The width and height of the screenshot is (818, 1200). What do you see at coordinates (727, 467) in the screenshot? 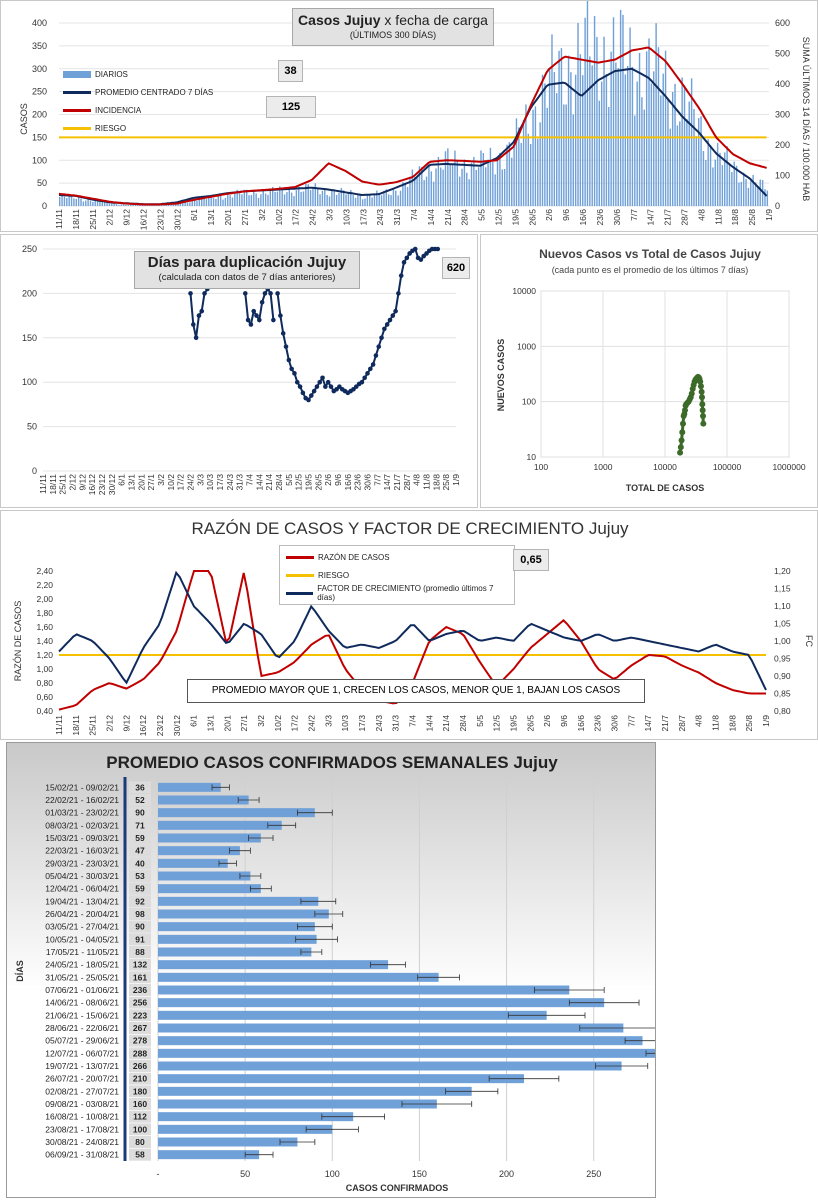
I see `x-tick-label: 100000` at bounding box center [727, 467].